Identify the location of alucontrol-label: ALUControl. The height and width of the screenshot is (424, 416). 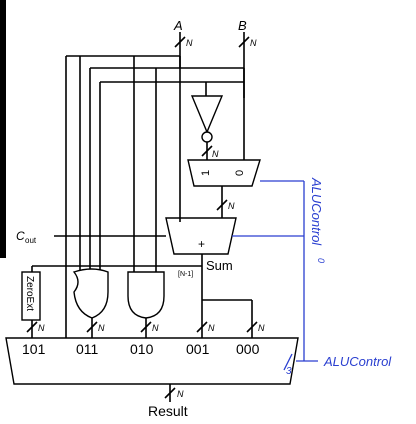
(357, 361).